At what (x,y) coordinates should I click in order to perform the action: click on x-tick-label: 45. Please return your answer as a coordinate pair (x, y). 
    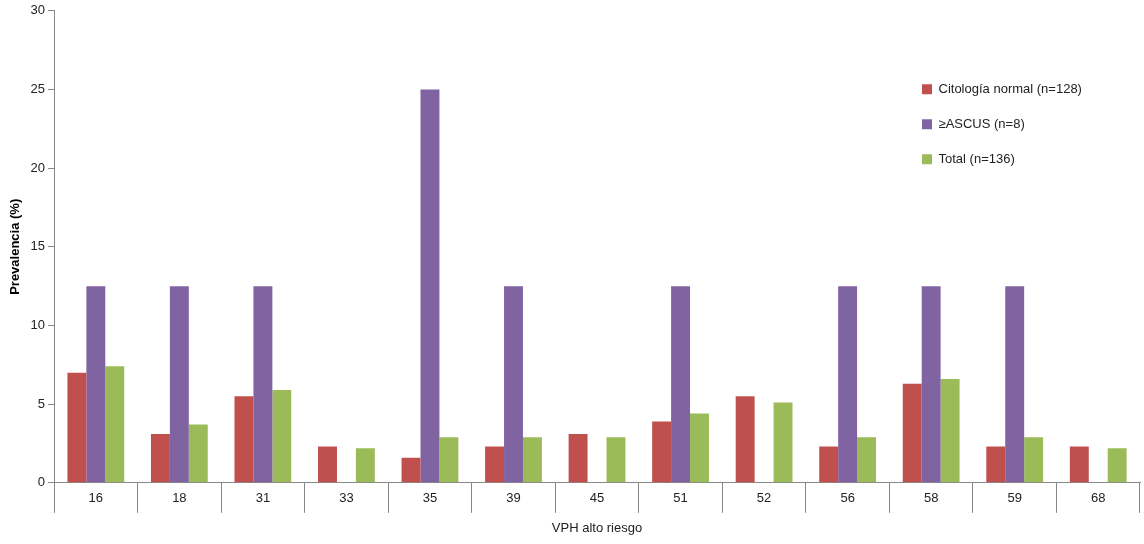
    Looking at the image, I should click on (597, 498).